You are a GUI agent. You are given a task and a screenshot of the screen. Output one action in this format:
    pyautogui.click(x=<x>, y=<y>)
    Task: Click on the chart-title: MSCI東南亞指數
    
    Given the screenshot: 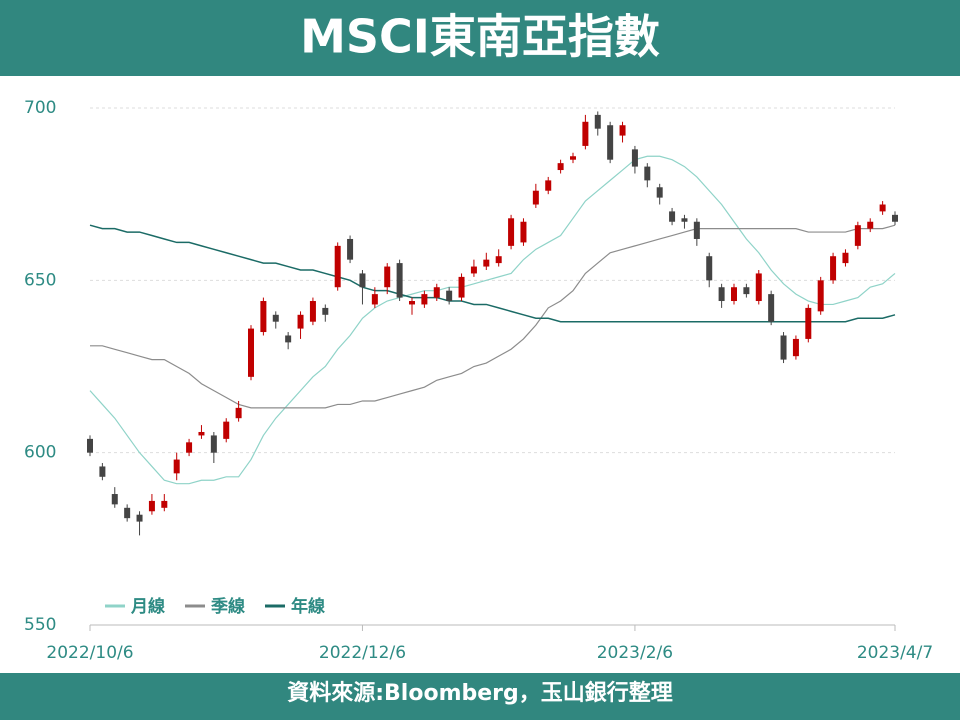 What is the action you would take?
    pyautogui.click(x=480, y=37)
    